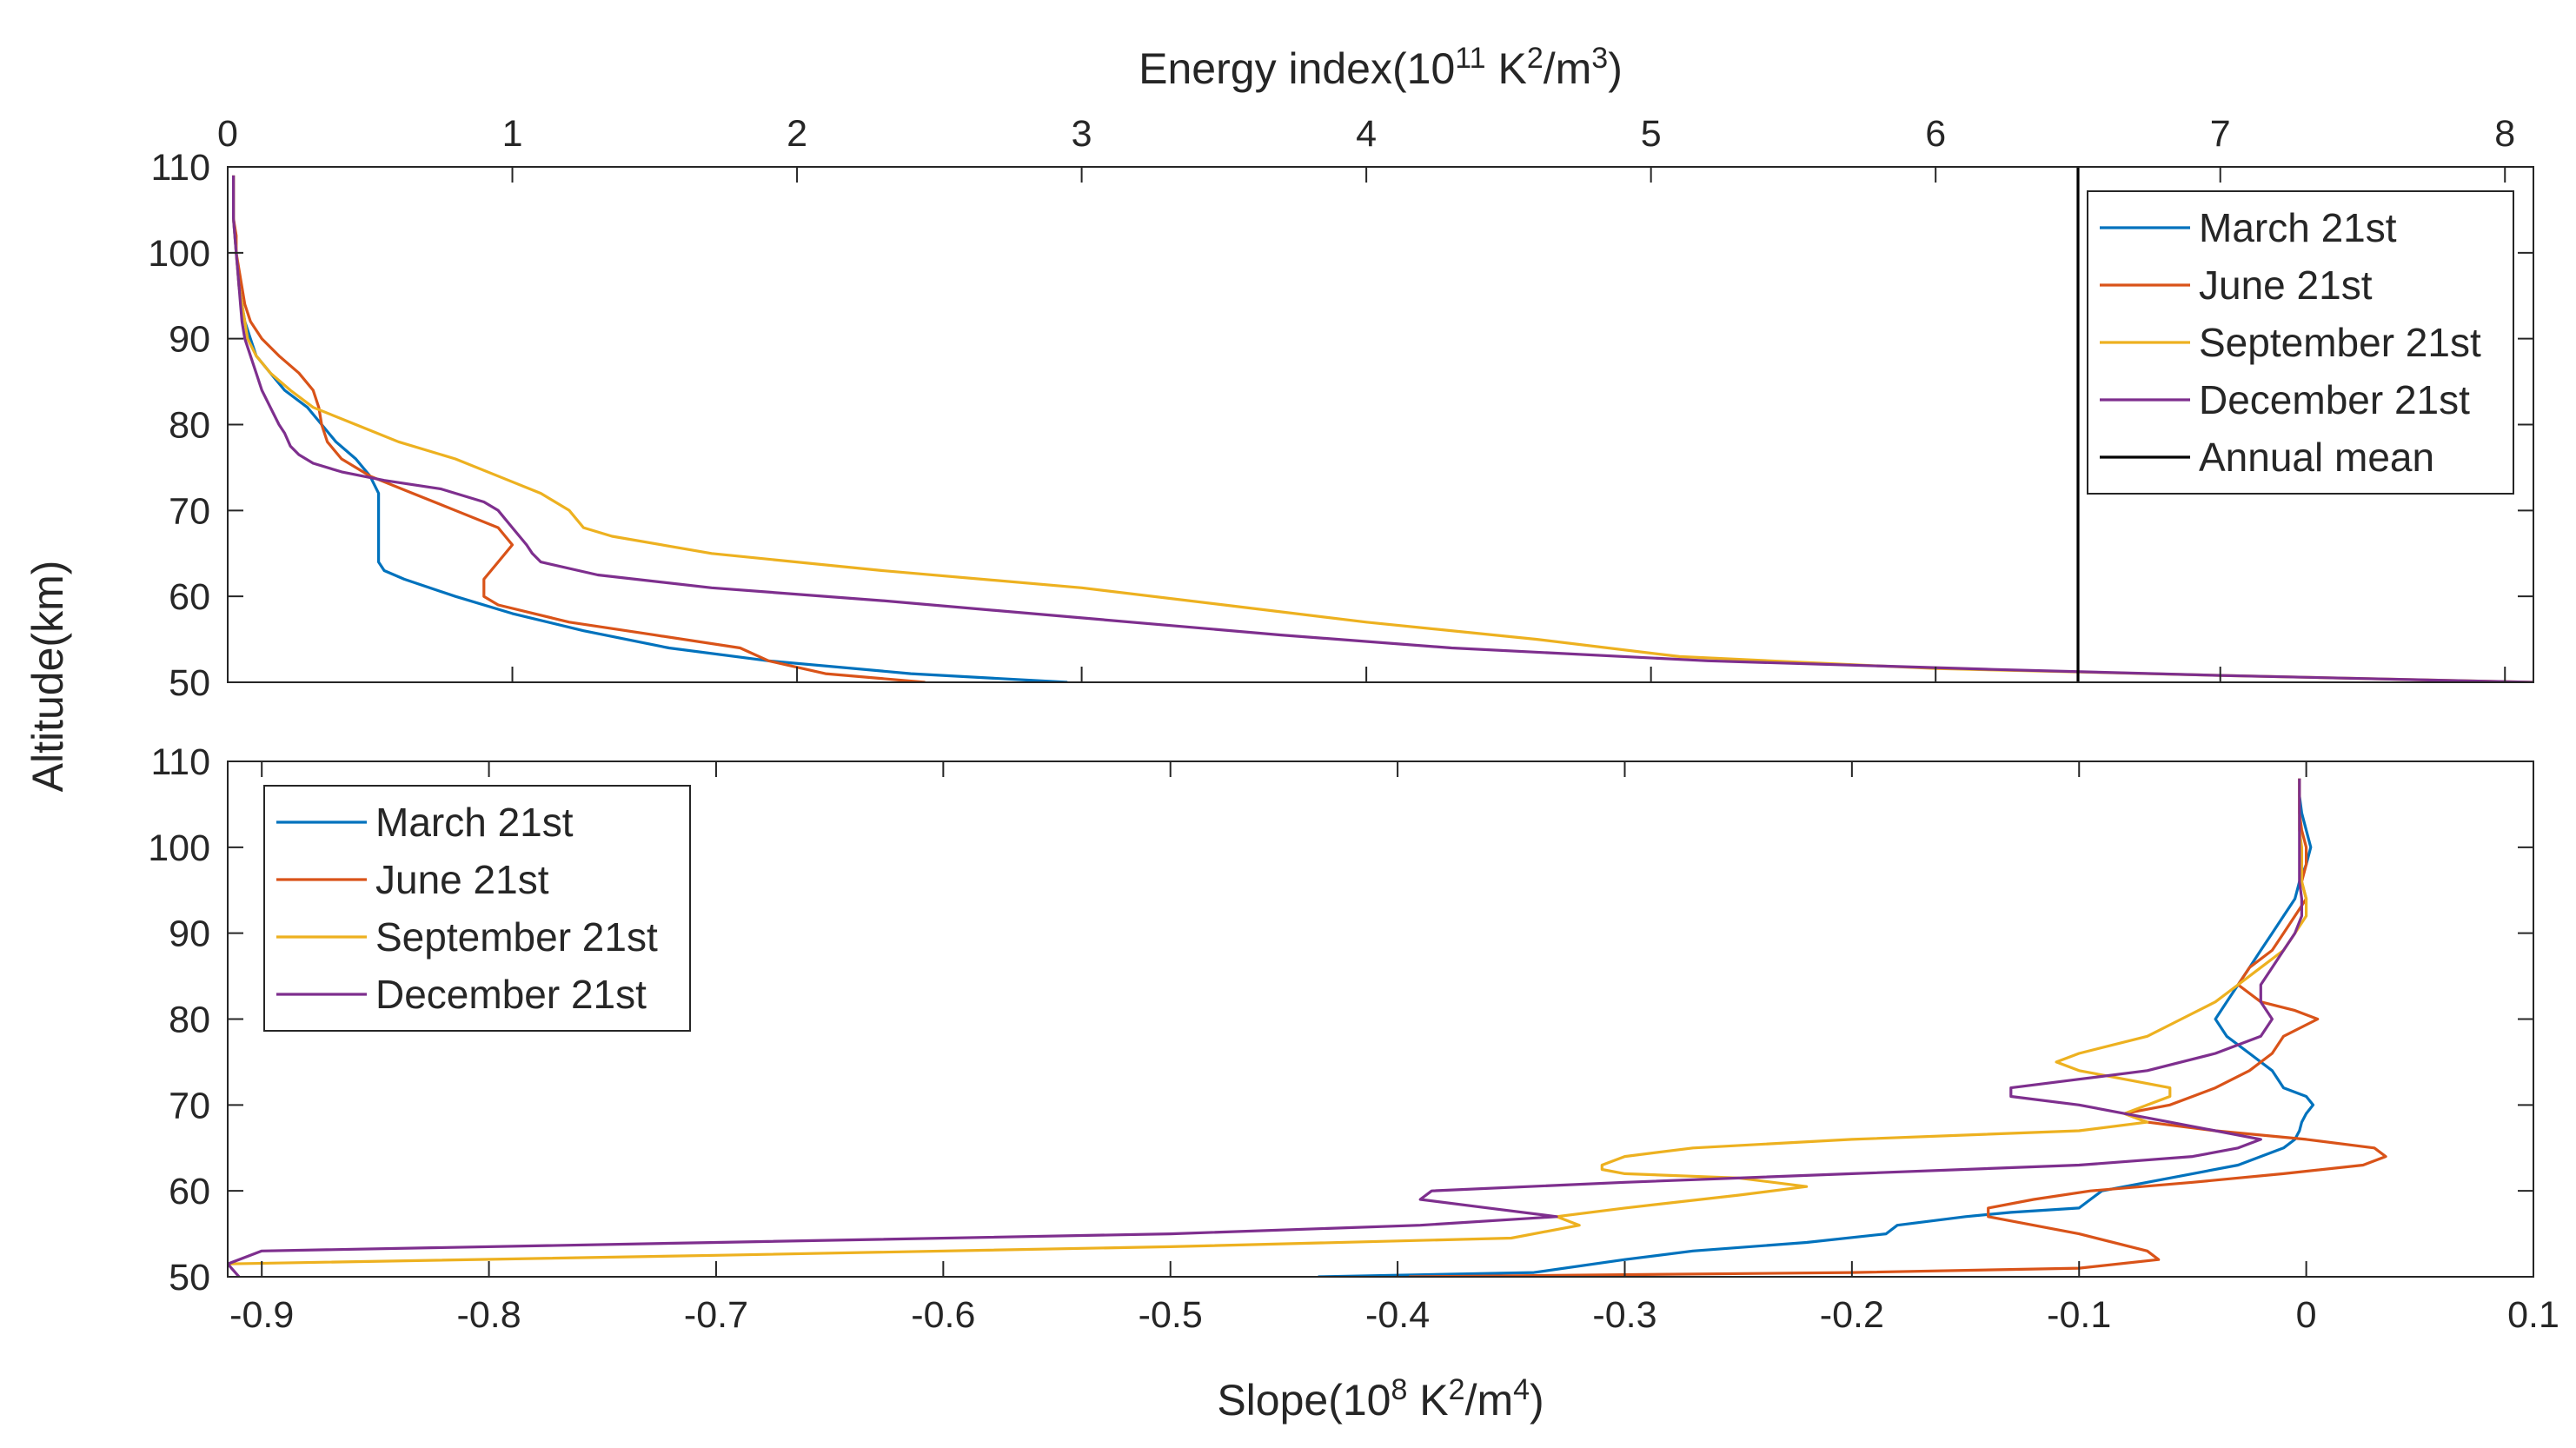 This screenshot has height=1448, width=2576. I want to click on x-tick-label: 5, so click(1651, 134).